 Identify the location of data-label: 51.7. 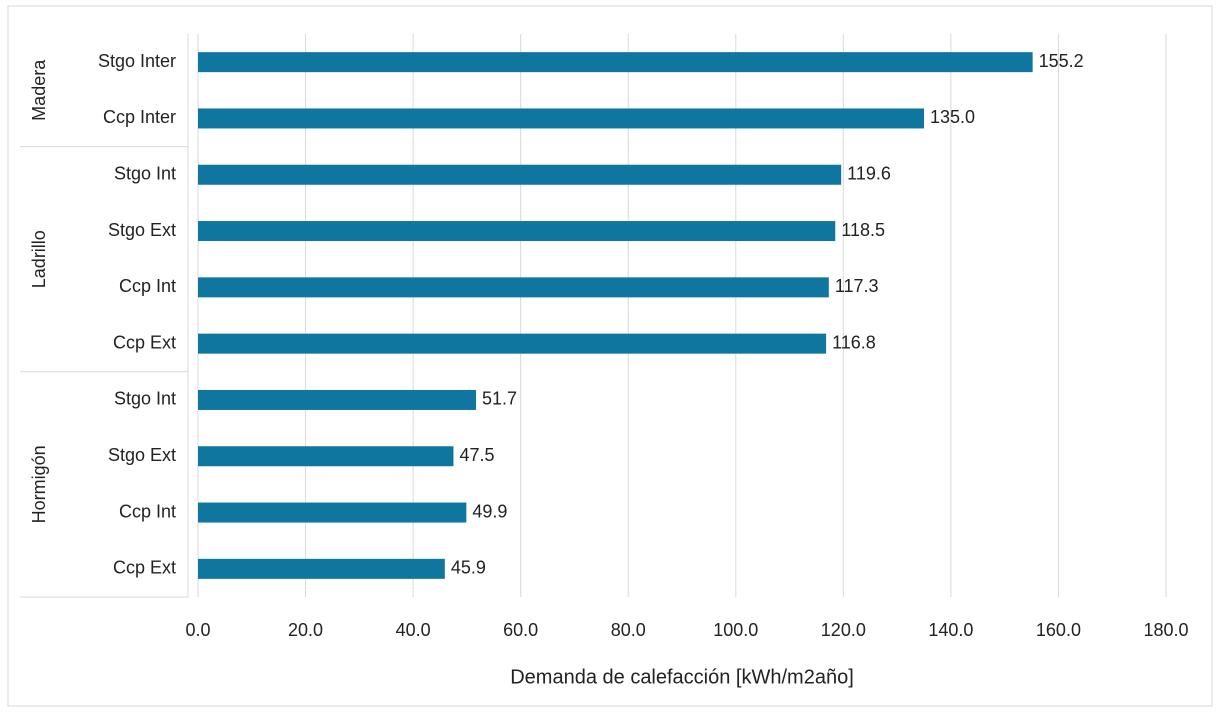
(499, 399).